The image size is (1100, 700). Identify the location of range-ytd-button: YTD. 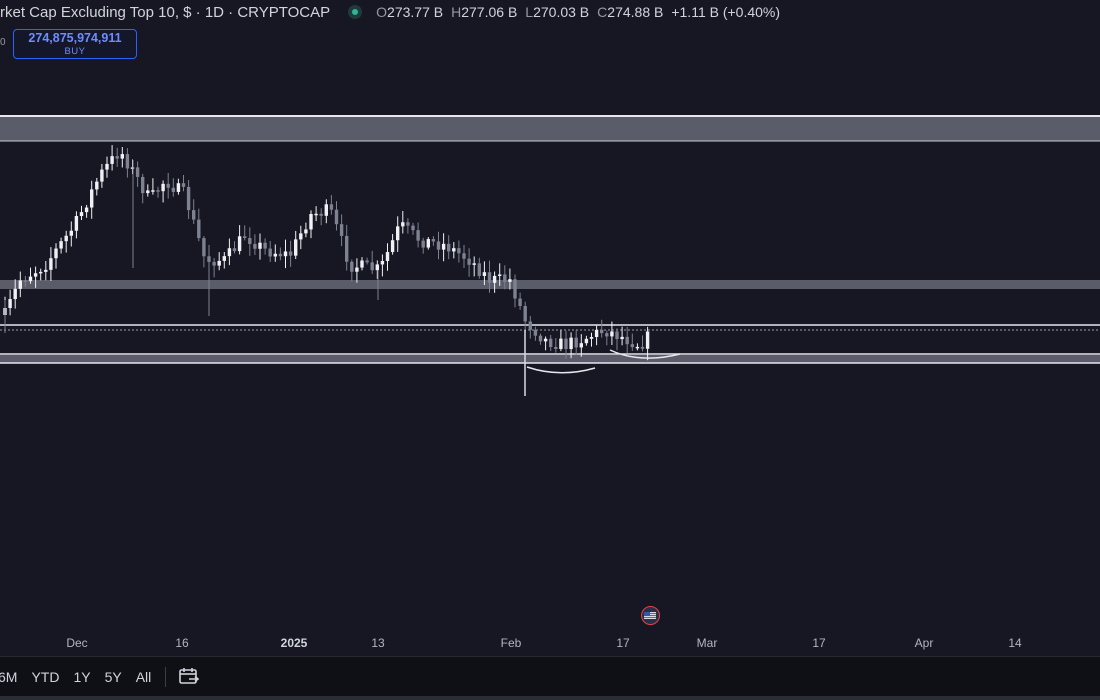
(45, 677).